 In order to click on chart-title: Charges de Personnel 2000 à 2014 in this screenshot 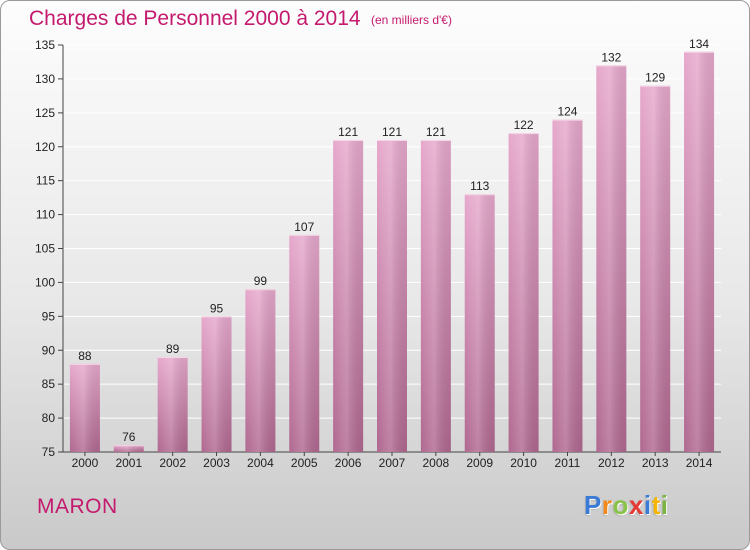, I will do `click(195, 18)`.